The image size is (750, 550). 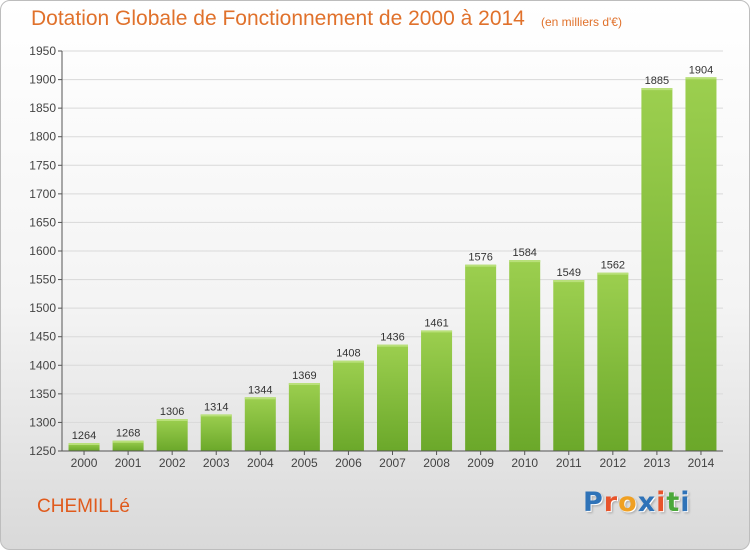 What do you see at coordinates (304, 417) in the screenshot?
I see `bar-2005` at bounding box center [304, 417].